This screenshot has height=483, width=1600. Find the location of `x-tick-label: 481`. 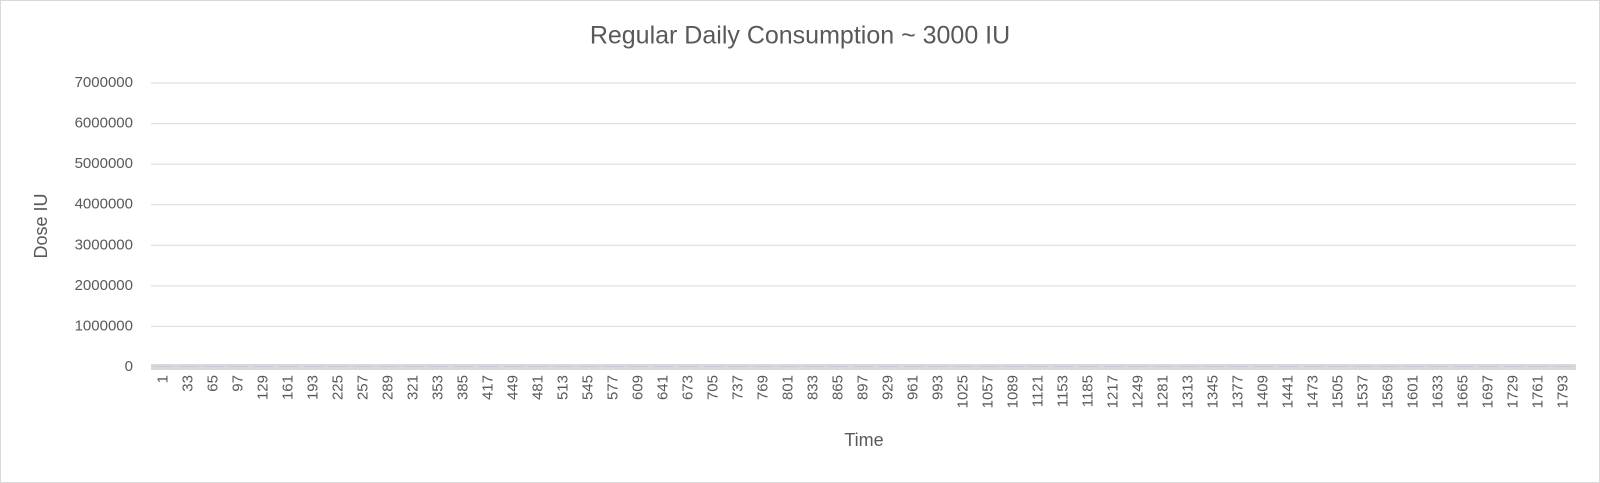

x-tick-label: 481 is located at coordinates (537, 387).